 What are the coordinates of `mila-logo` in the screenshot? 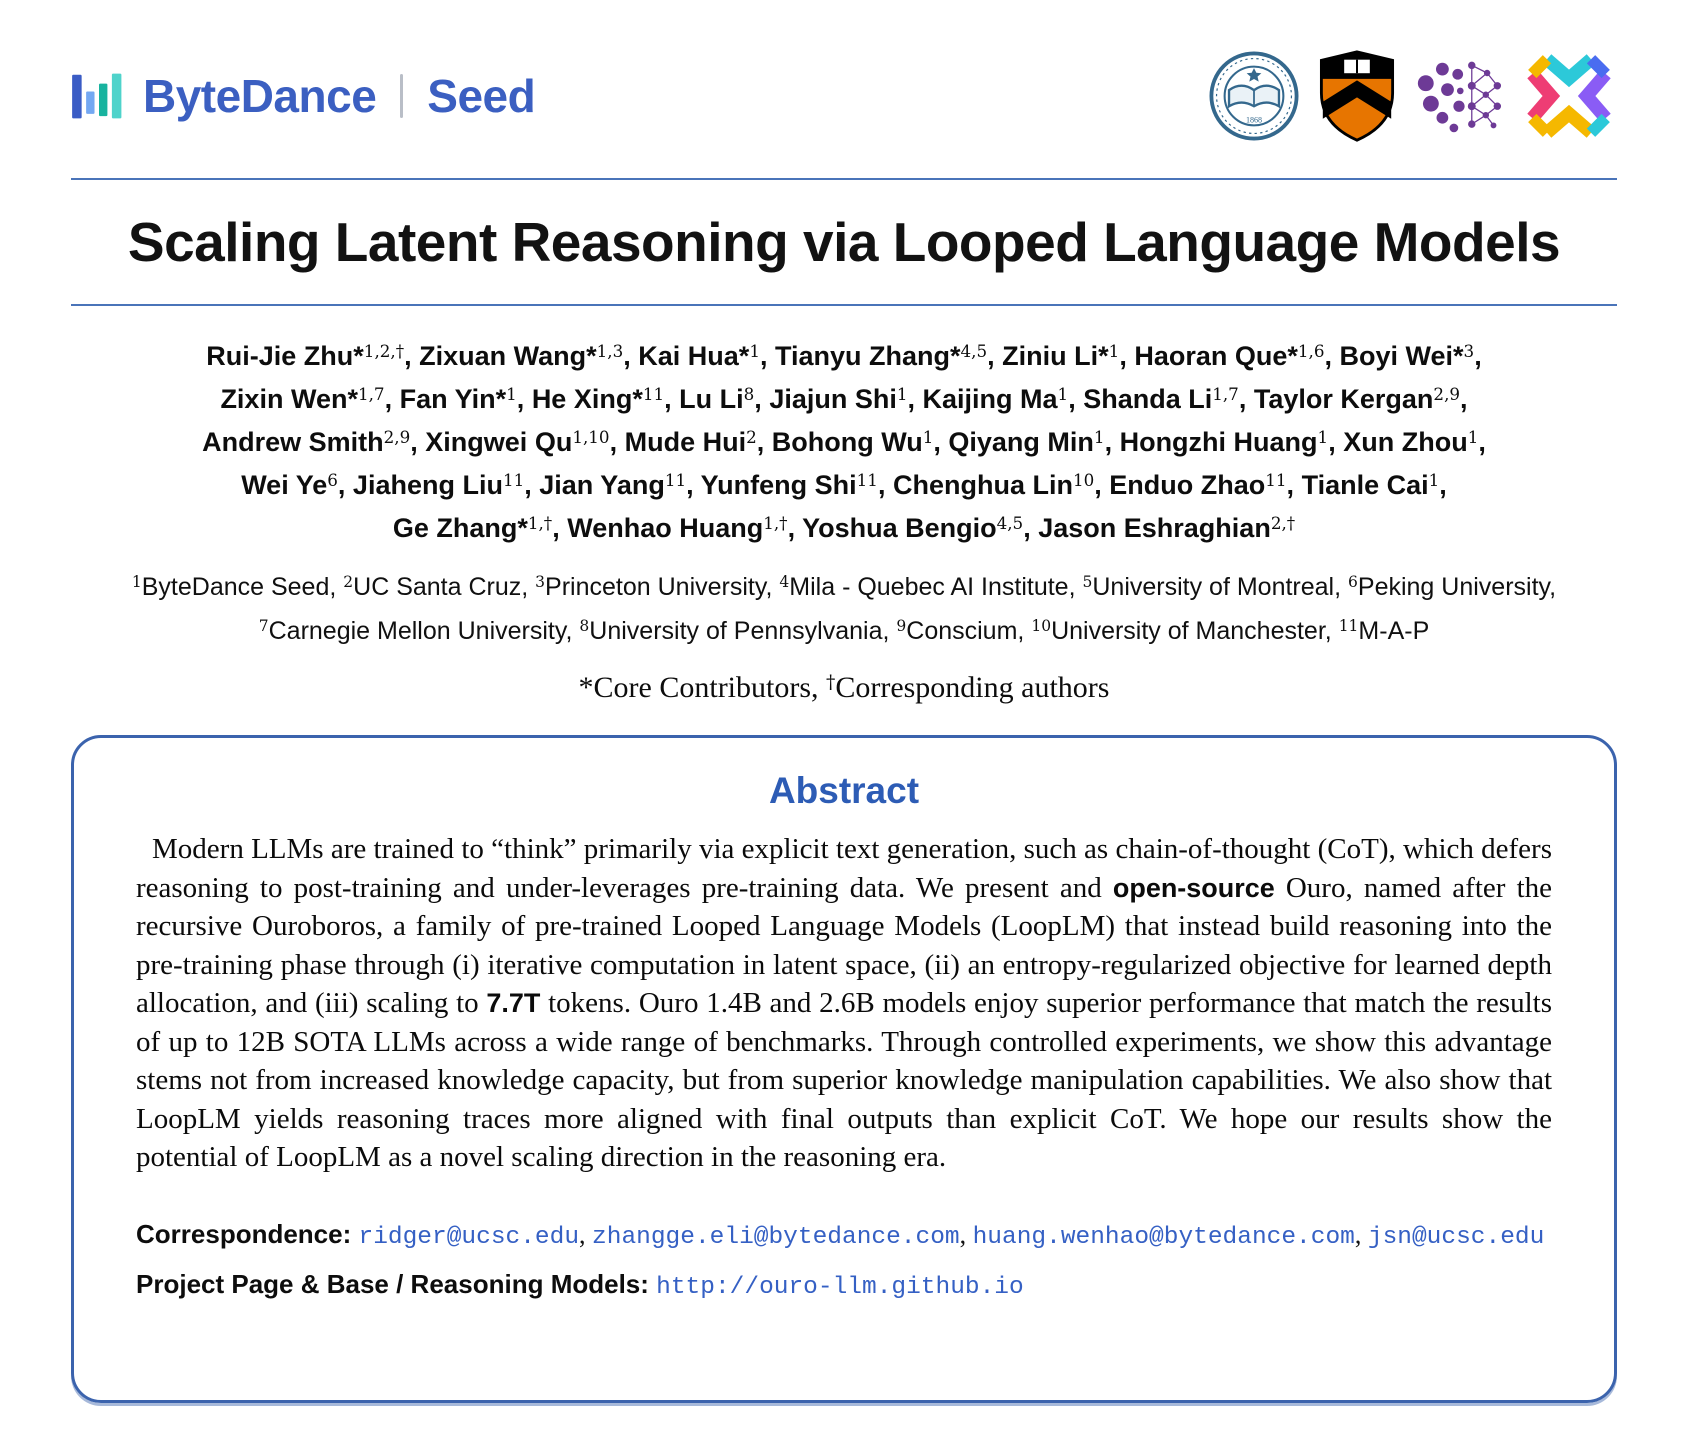 It's located at (1459, 97).